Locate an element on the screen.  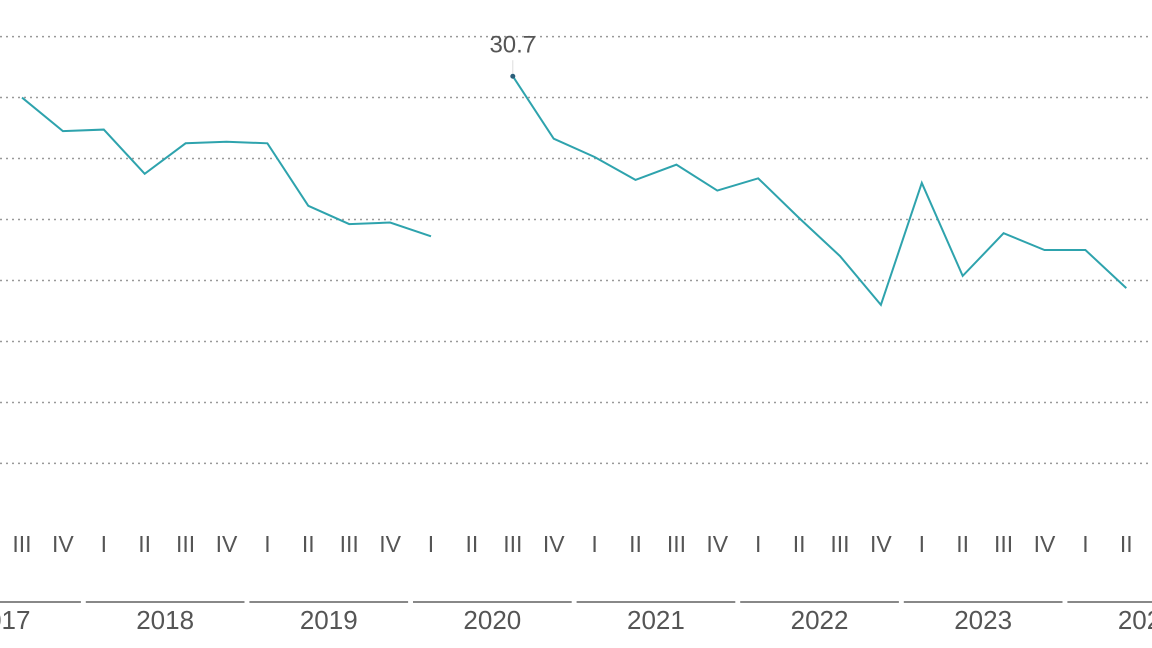
year-label: 2020 is located at coordinates (492, 620).